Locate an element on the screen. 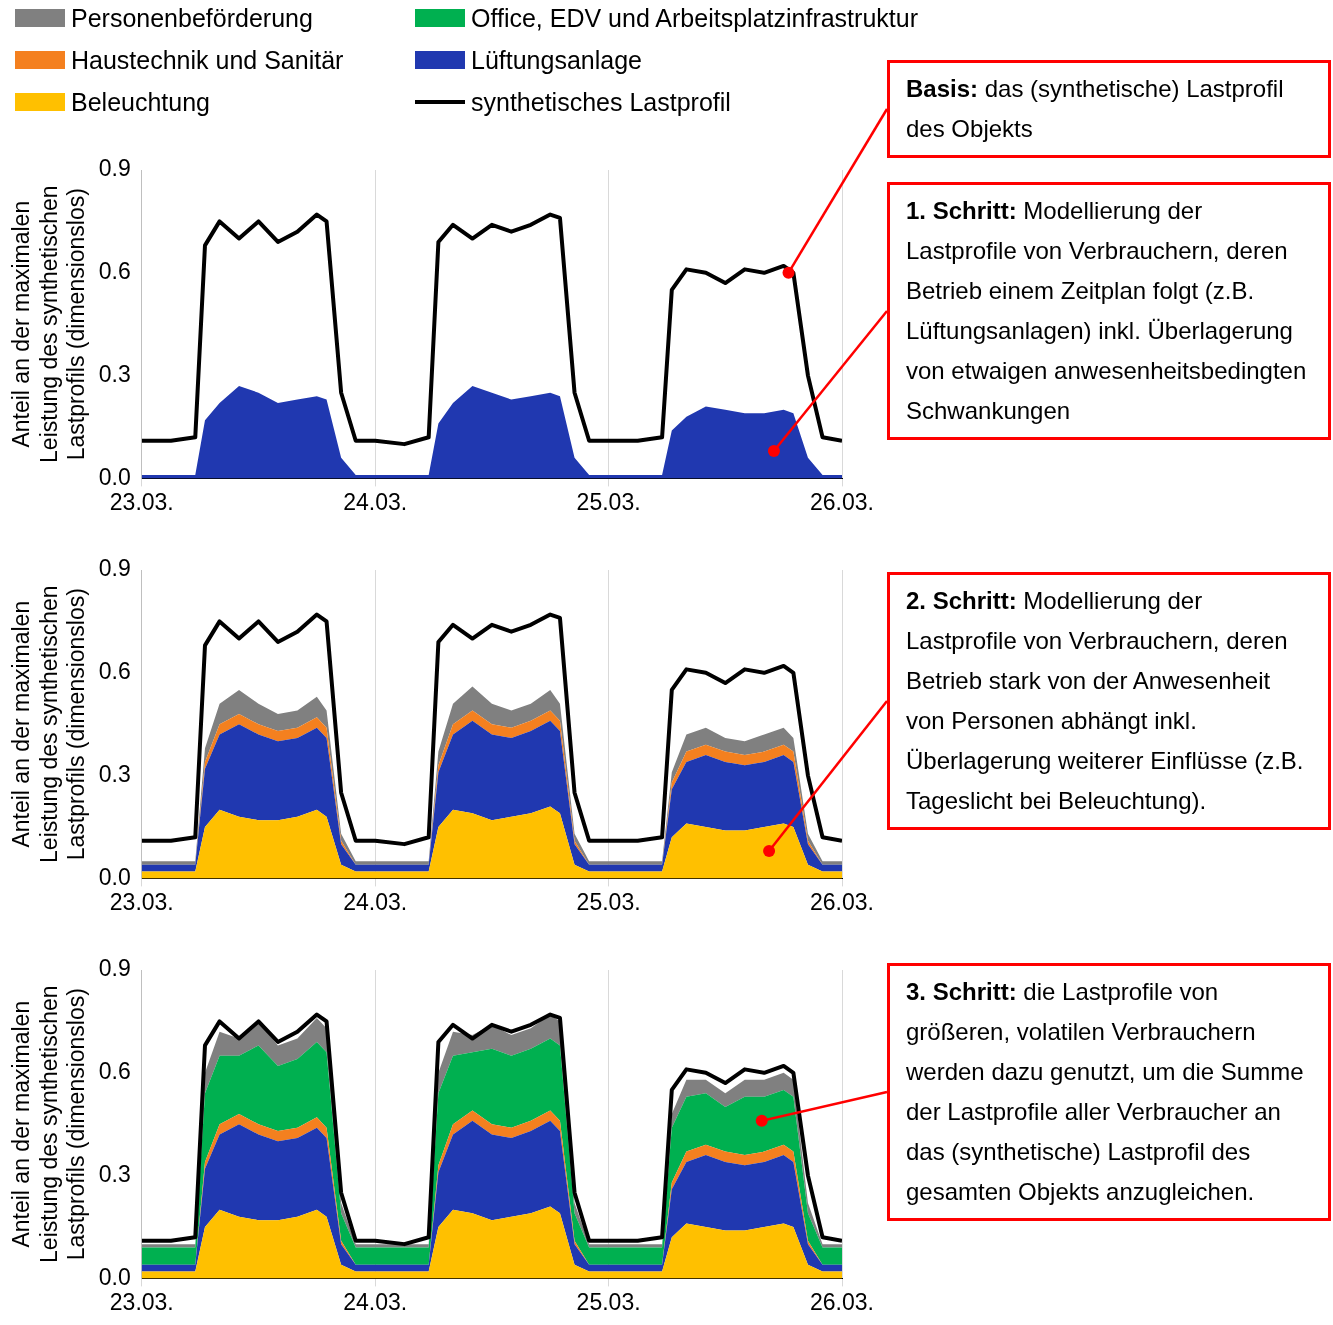 The width and height of the screenshot is (1333, 1325). annotation: 1. Schritt: Modellierung der Lastprofile von Verbrauchern, deren Betrieb einem Zeitplan folgt (z.B. Lüftungsanlagen) inkl. Überlagerung von etwaigen anwesenheitsbedingten Schwankungen is located at coordinates (1109, 311).